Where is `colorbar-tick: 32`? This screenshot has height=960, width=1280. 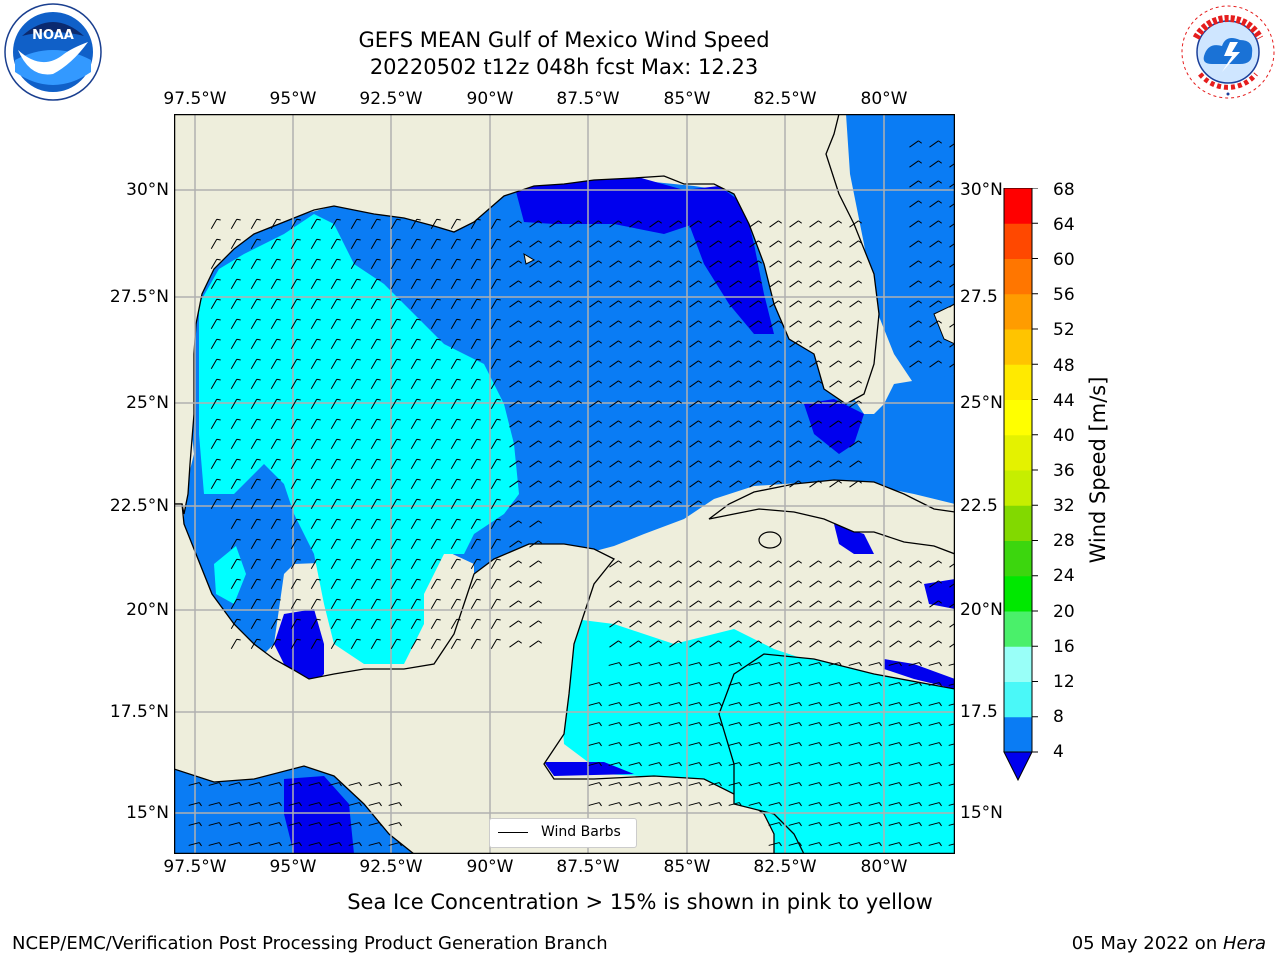
colorbar-tick: 32 is located at coordinates (1064, 506).